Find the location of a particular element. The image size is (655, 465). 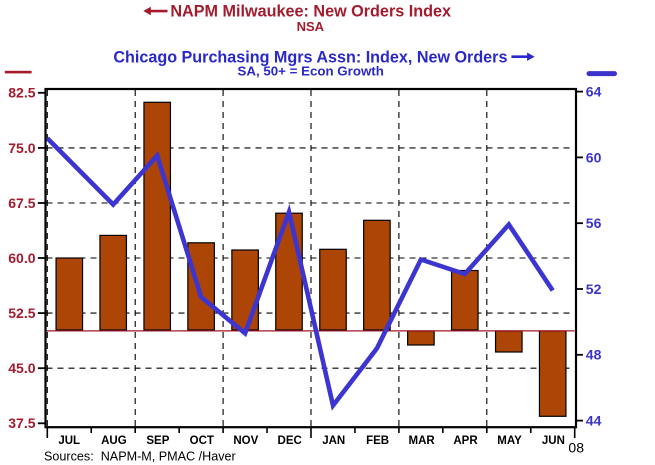

svg-text: SA, 50+ = Econ Growth is located at coordinates (311, 70).